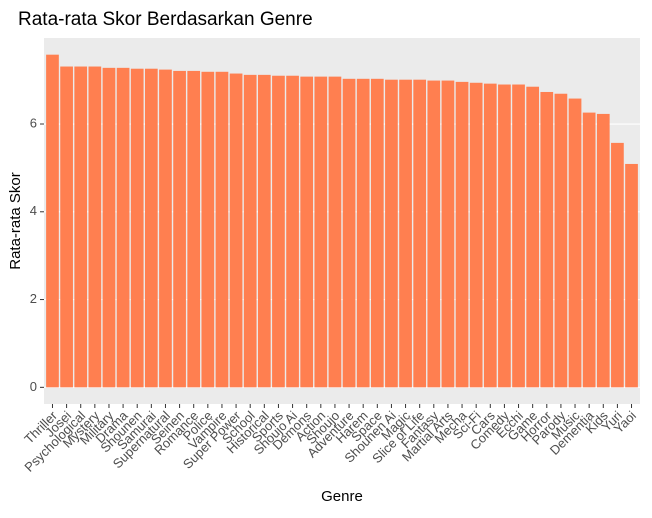 The height and width of the screenshot is (518, 652). Describe the element at coordinates (342, 496) in the screenshot. I see `x-axis-label: Genre` at that location.